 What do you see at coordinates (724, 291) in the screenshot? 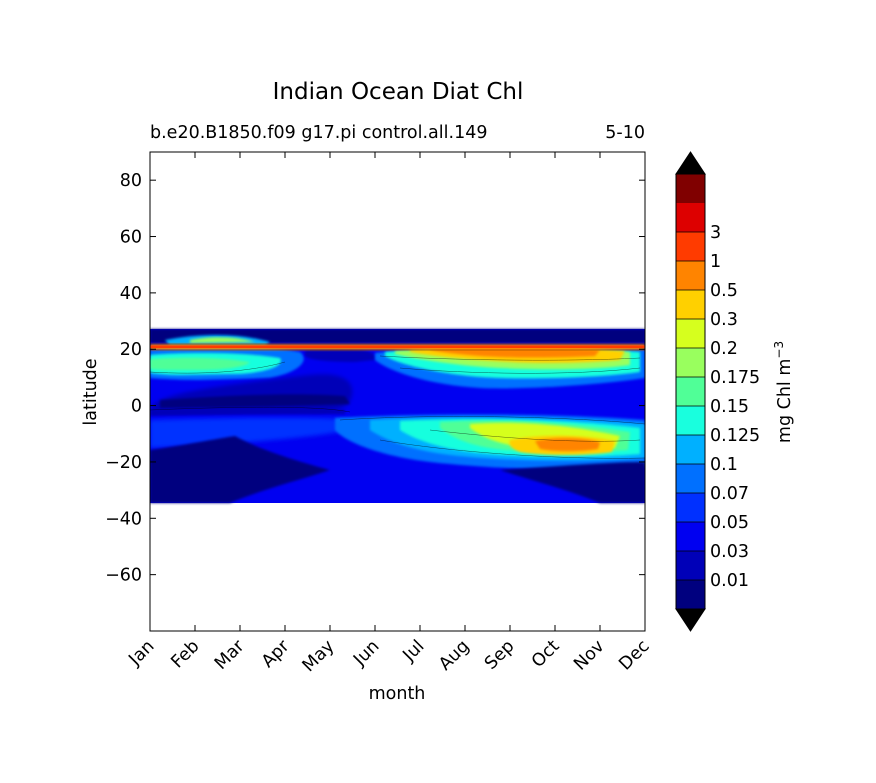
I see `colorbar-tick-label: 0.5` at bounding box center [724, 291].